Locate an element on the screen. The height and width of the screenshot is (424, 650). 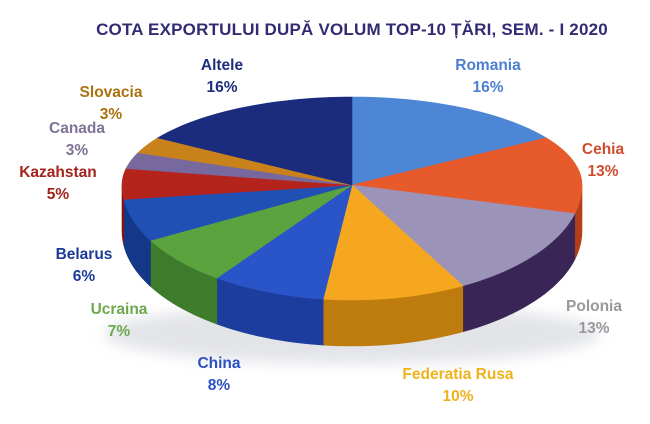
pie-label-federatia-rusa: Federatia Rusa 10% is located at coordinates (457, 386).